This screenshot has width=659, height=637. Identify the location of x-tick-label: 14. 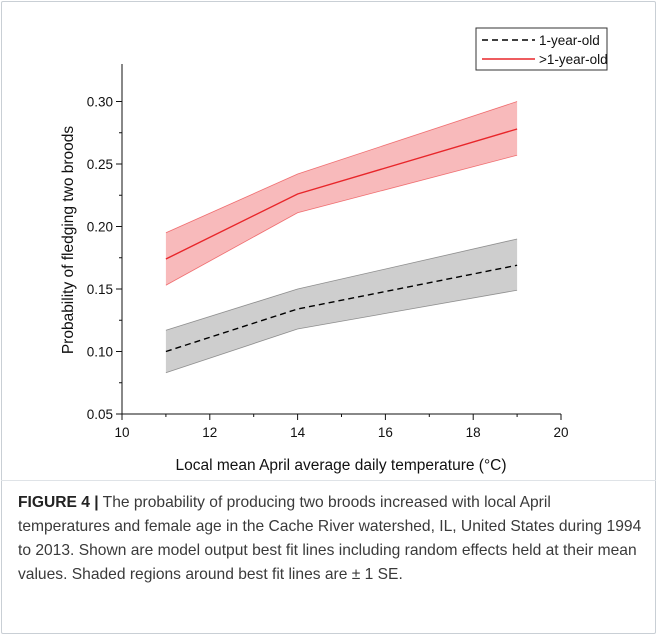
(298, 432).